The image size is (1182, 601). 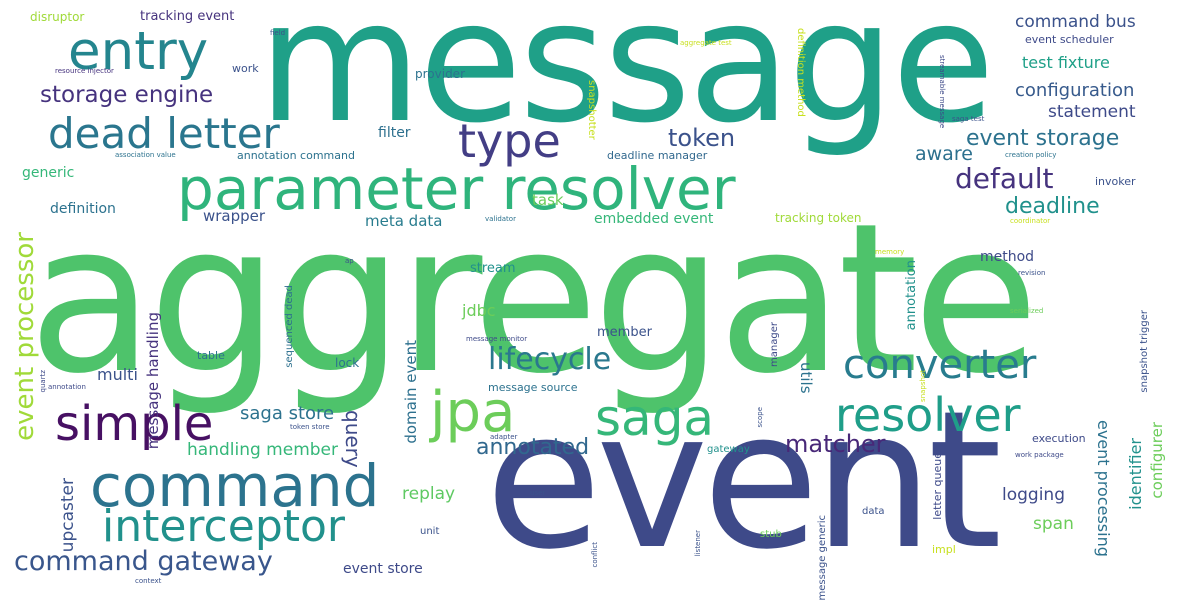 What do you see at coordinates (1103, 488) in the screenshot?
I see `word-event-processing: event processing` at bounding box center [1103, 488].